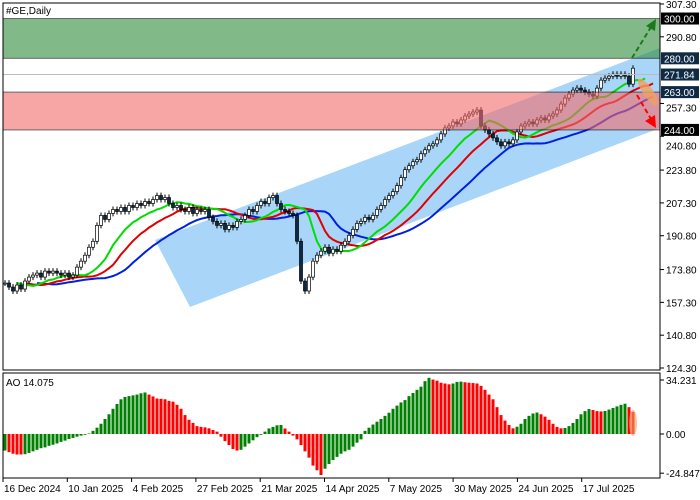 Image resolution: width=700 pixels, height=500 pixels. Describe the element at coordinates (633, 422) in the screenshot. I see `ao-highlight-ellipse` at that location.